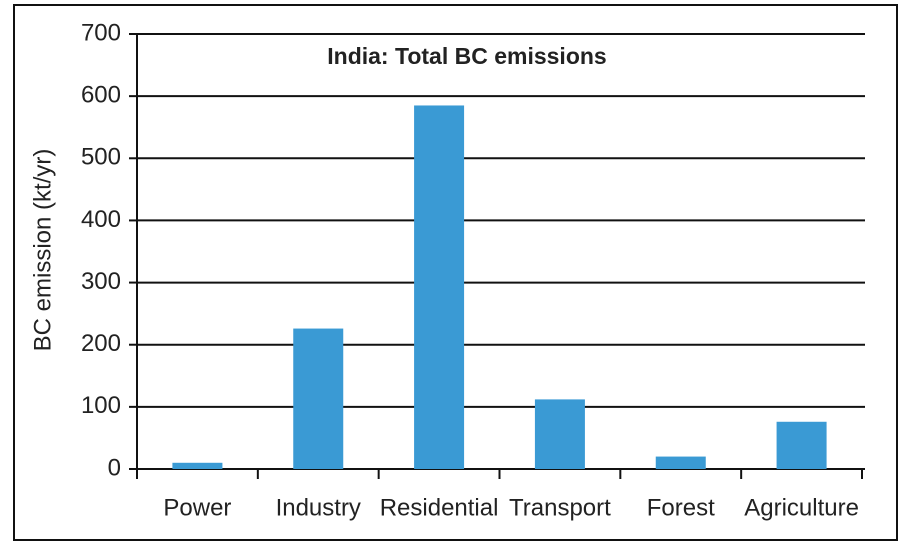 The width and height of the screenshot is (901, 542). I want to click on y-tick-label: 600, so click(101, 94).